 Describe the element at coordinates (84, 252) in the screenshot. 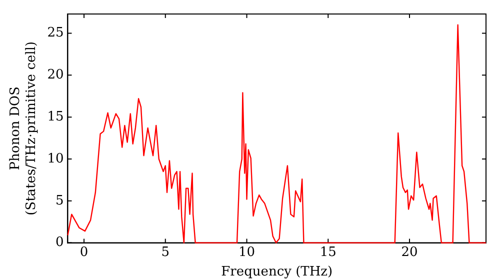

I see `x-tick-label: 0` at that location.